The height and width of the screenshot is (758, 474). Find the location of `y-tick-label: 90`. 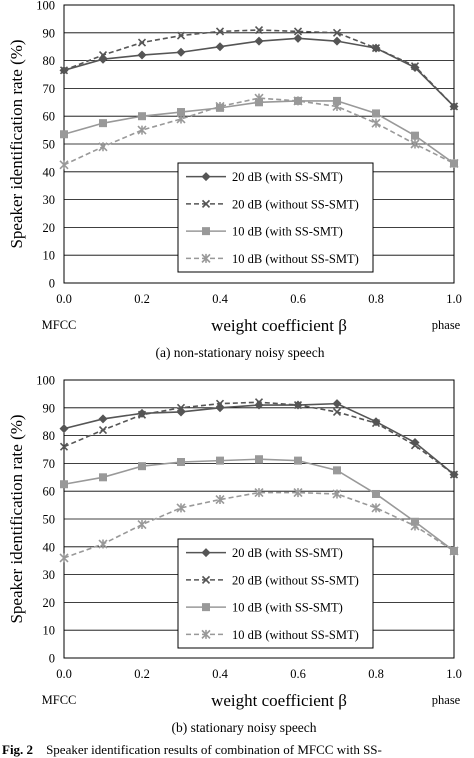

y-tick-label: 90 is located at coordinates (49, 33).